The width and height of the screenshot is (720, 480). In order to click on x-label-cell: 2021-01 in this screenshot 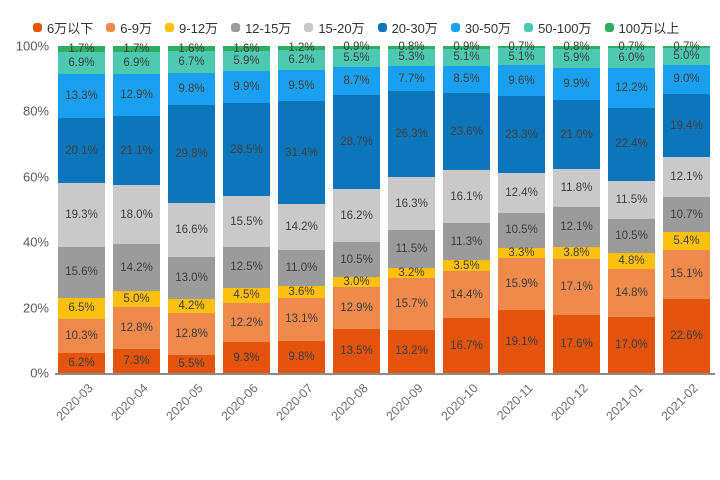, I will do `click(629, 407)`.